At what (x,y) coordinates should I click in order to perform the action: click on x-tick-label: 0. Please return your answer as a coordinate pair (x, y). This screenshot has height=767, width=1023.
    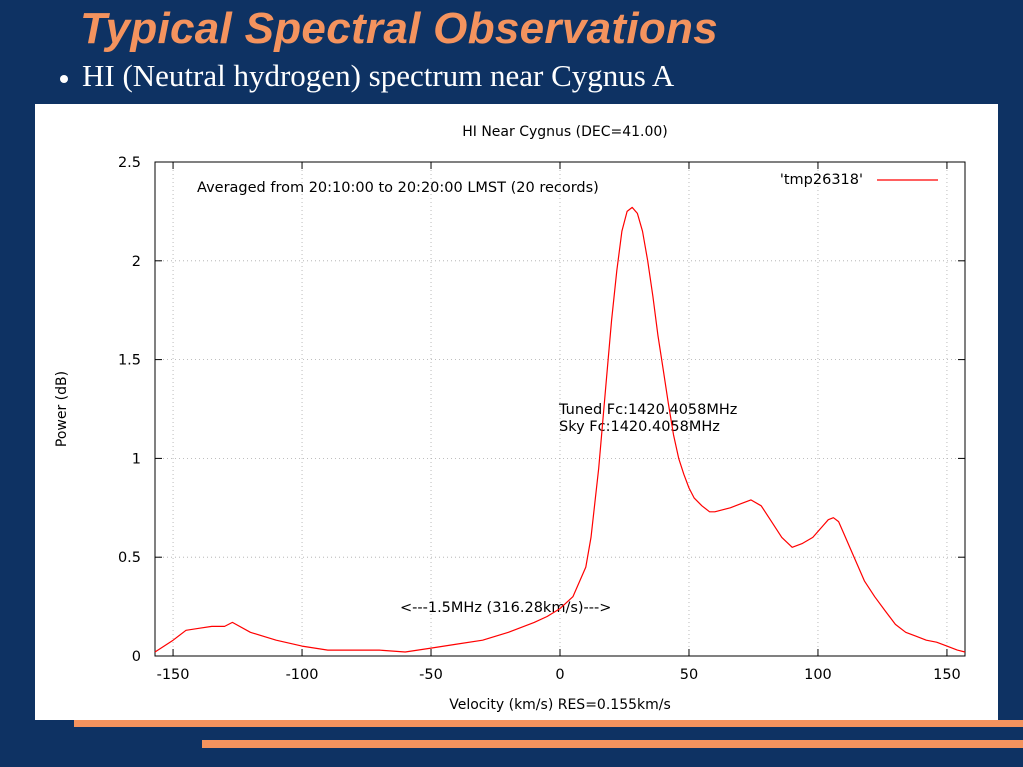
    Looking at the image, I should click on (559, 675).